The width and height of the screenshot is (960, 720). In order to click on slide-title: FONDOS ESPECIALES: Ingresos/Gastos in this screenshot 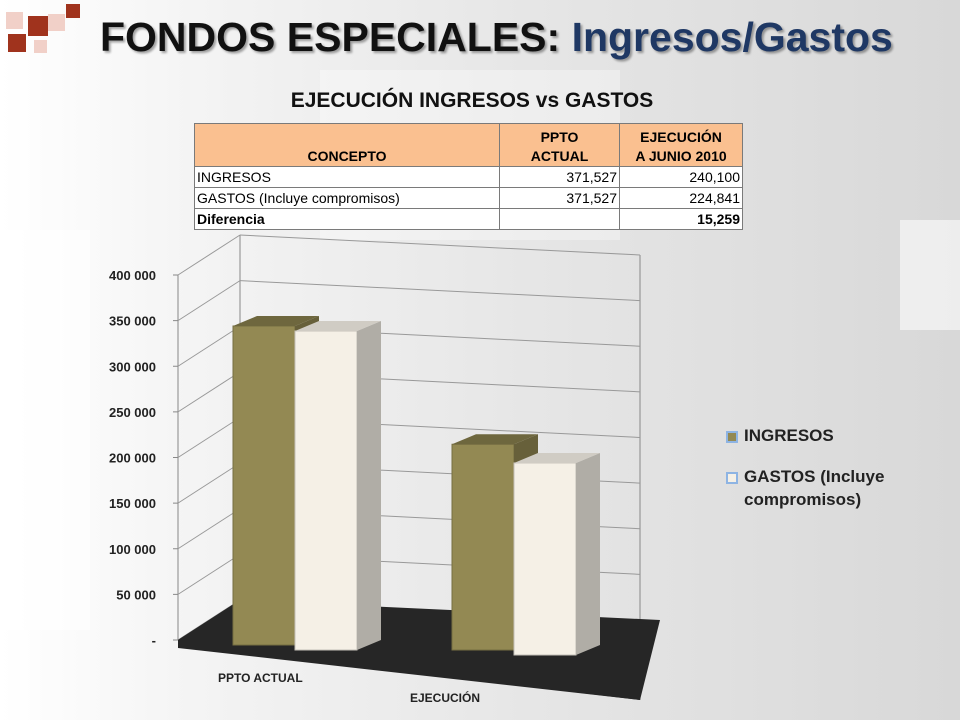, I will do `click(496, 37)`.